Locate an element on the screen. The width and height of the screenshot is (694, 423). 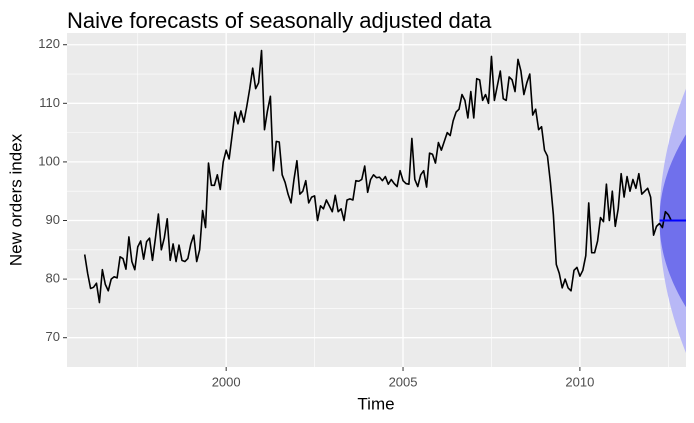
x-tick-label: 2010 is located at coordinates (579, 381).